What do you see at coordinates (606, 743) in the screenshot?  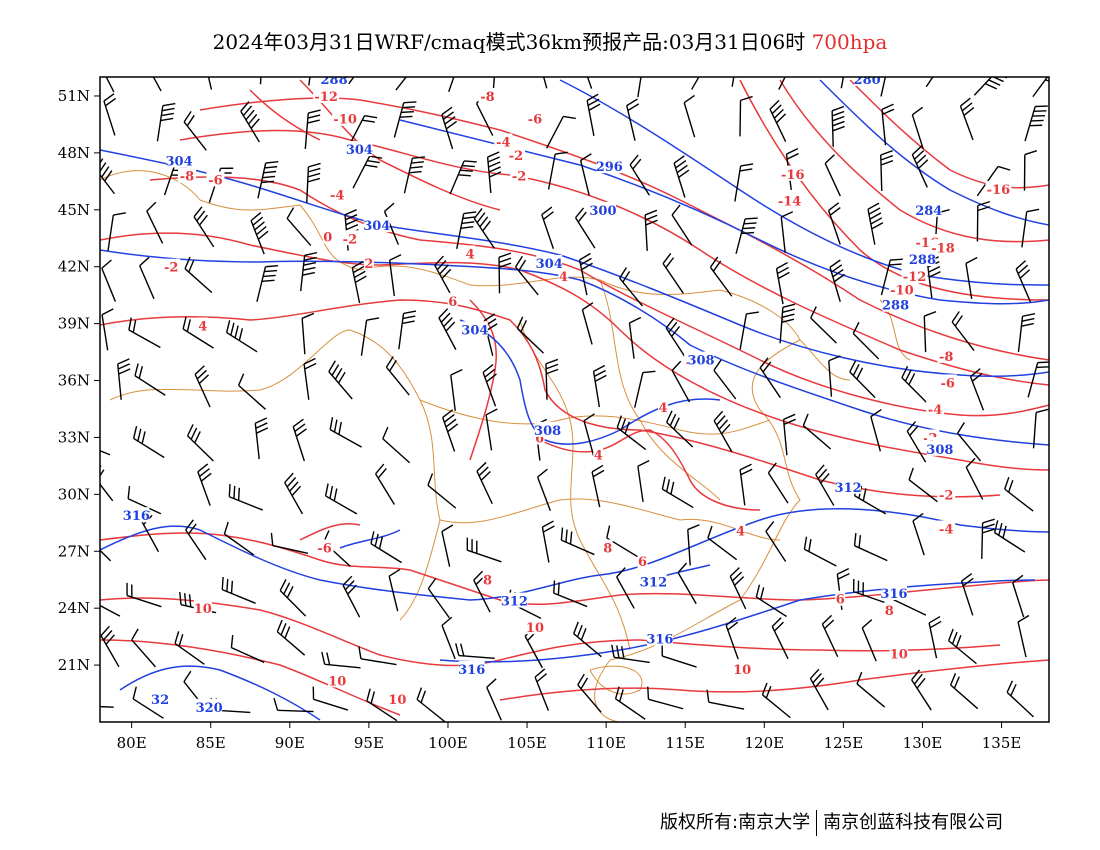 I see `lon-tick-label: 110E` at bounding box center [606, 743].